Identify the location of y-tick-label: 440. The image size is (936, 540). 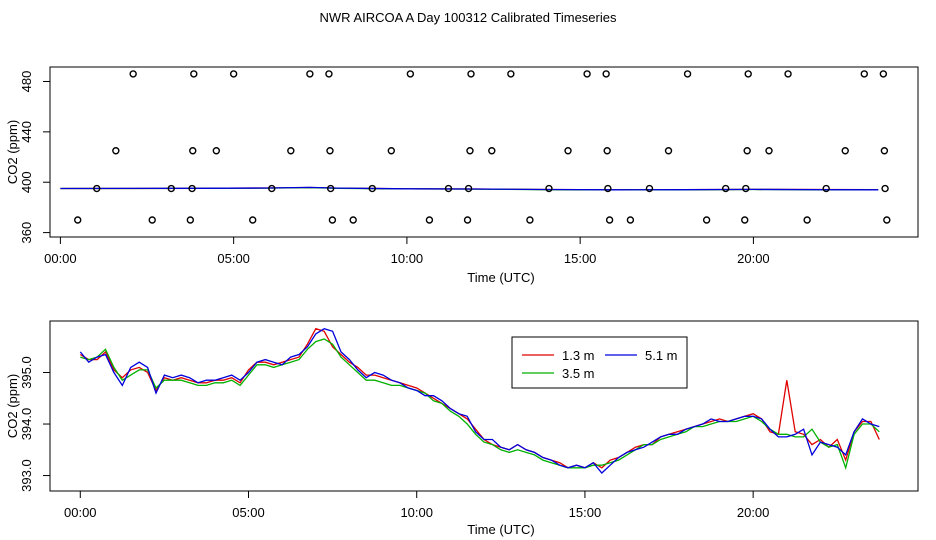
(26, 132).